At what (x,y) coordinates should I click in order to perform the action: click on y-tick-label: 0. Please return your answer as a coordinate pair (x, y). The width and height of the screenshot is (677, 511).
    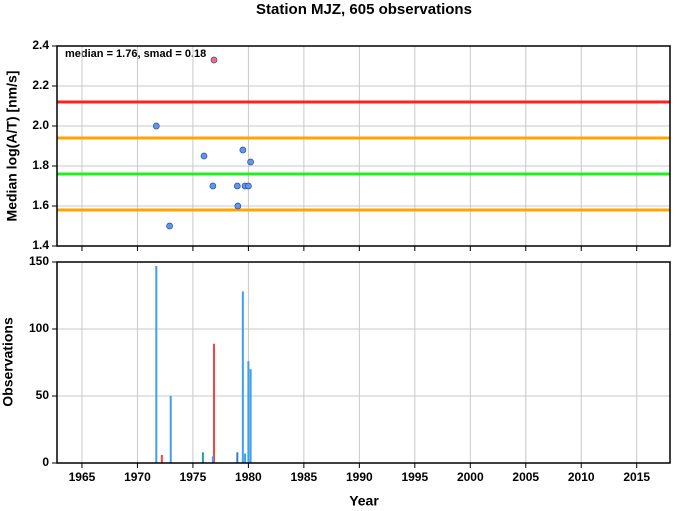
    Looking at the image, I should click on (45, 462).